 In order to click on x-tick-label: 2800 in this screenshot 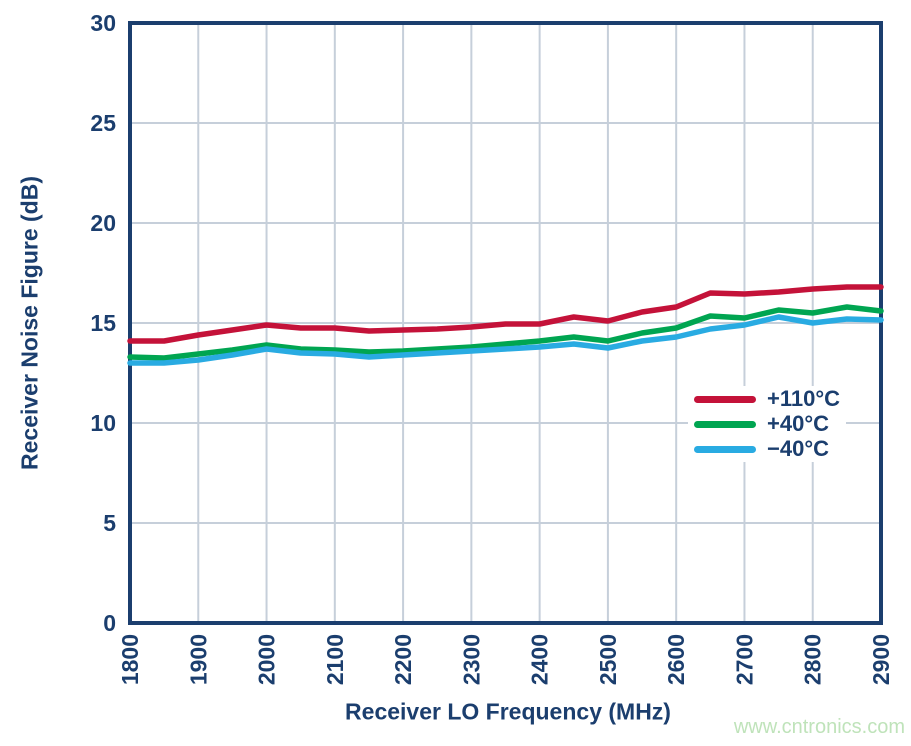, I will do `click(813, 659)`.